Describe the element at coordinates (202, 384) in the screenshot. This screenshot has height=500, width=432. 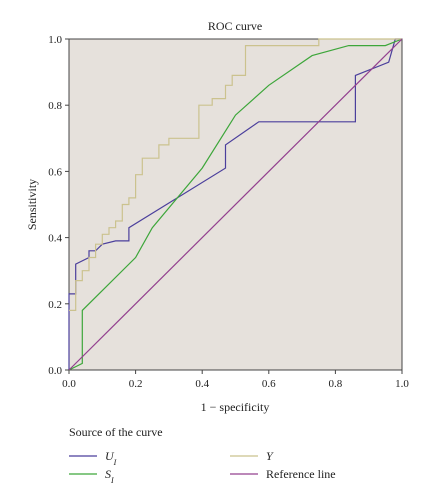
I see `x-tick-label: 0.4` at that location.